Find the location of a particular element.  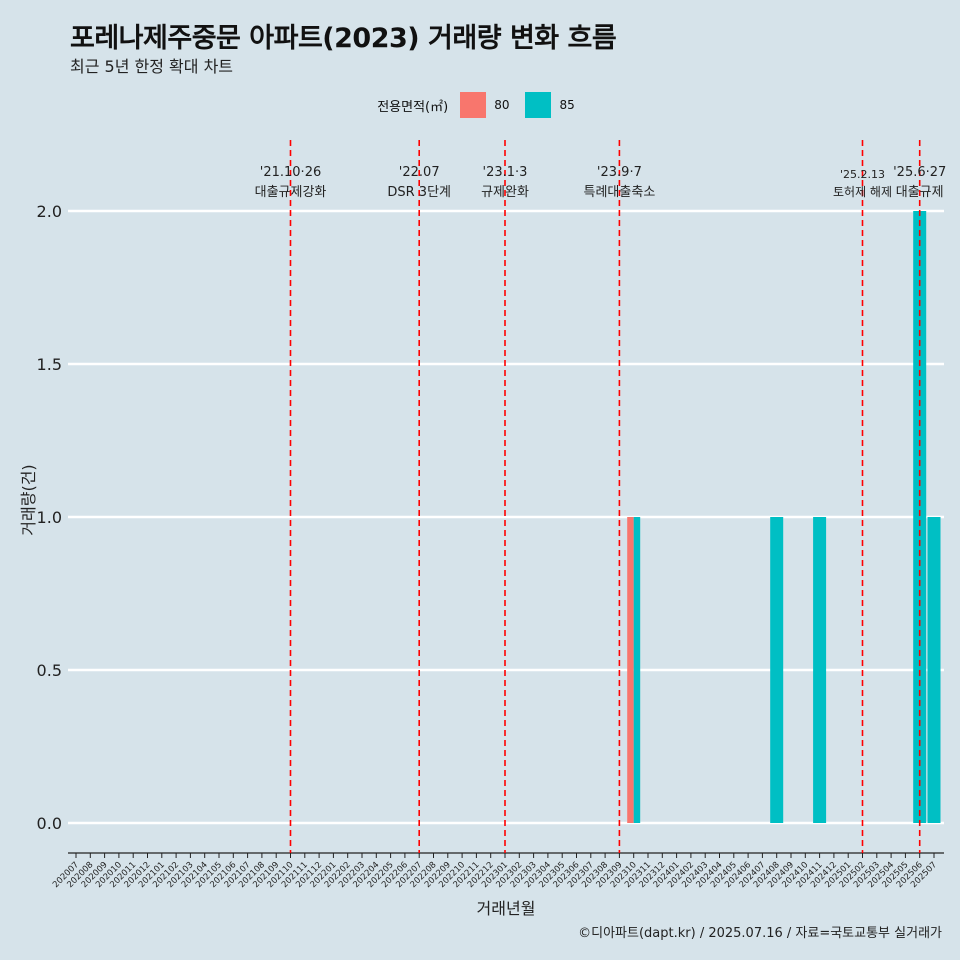

event-label: 토허제 해제 is located at coordinates (862, 192).